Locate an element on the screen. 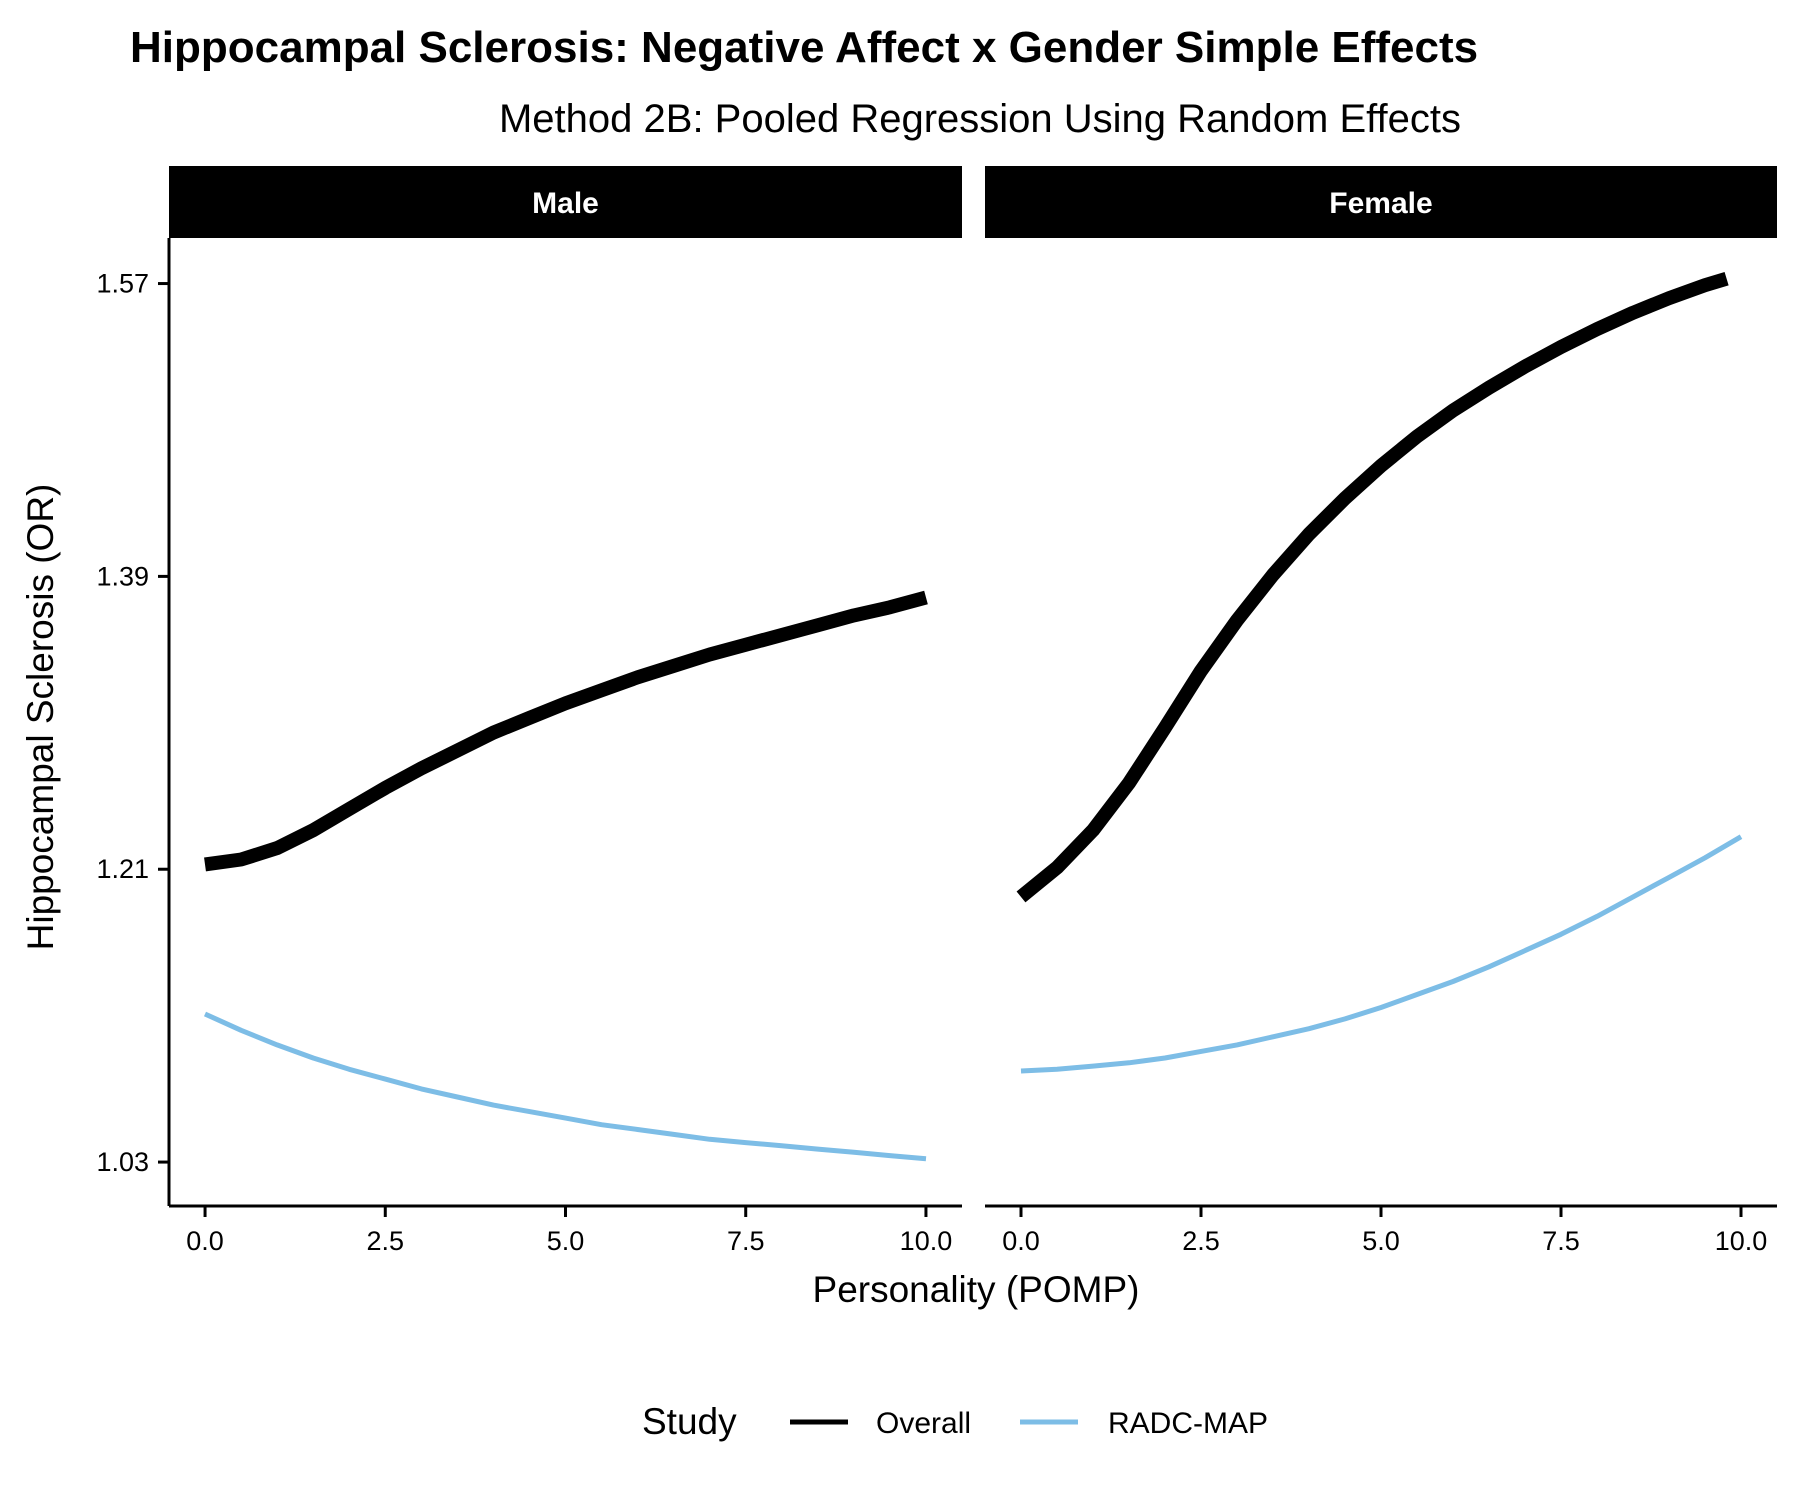 The image size is (1800, 1500). strip-female is located at coordinates (1381, 202).